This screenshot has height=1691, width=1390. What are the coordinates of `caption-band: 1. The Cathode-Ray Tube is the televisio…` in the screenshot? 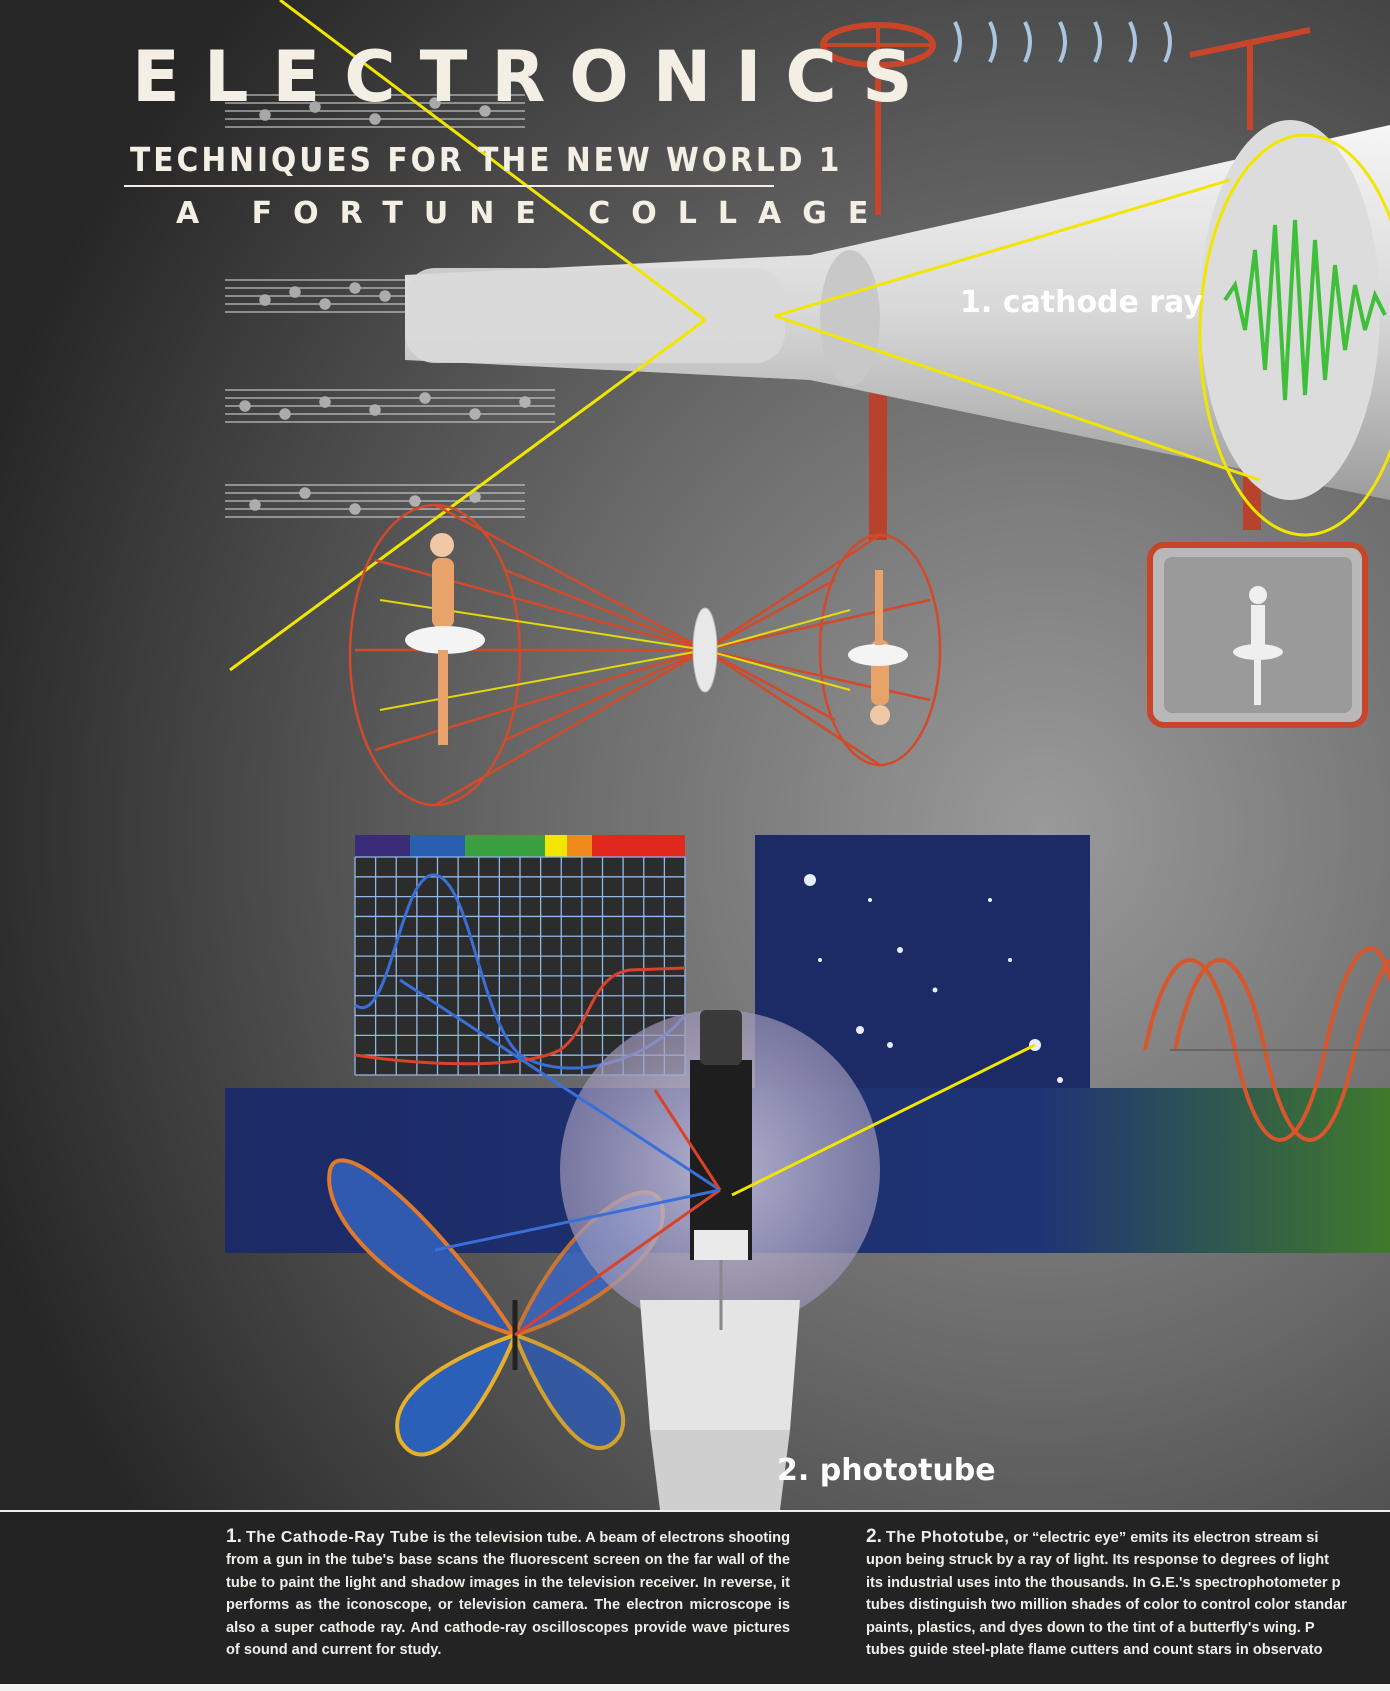 It's located at (695, 1597).